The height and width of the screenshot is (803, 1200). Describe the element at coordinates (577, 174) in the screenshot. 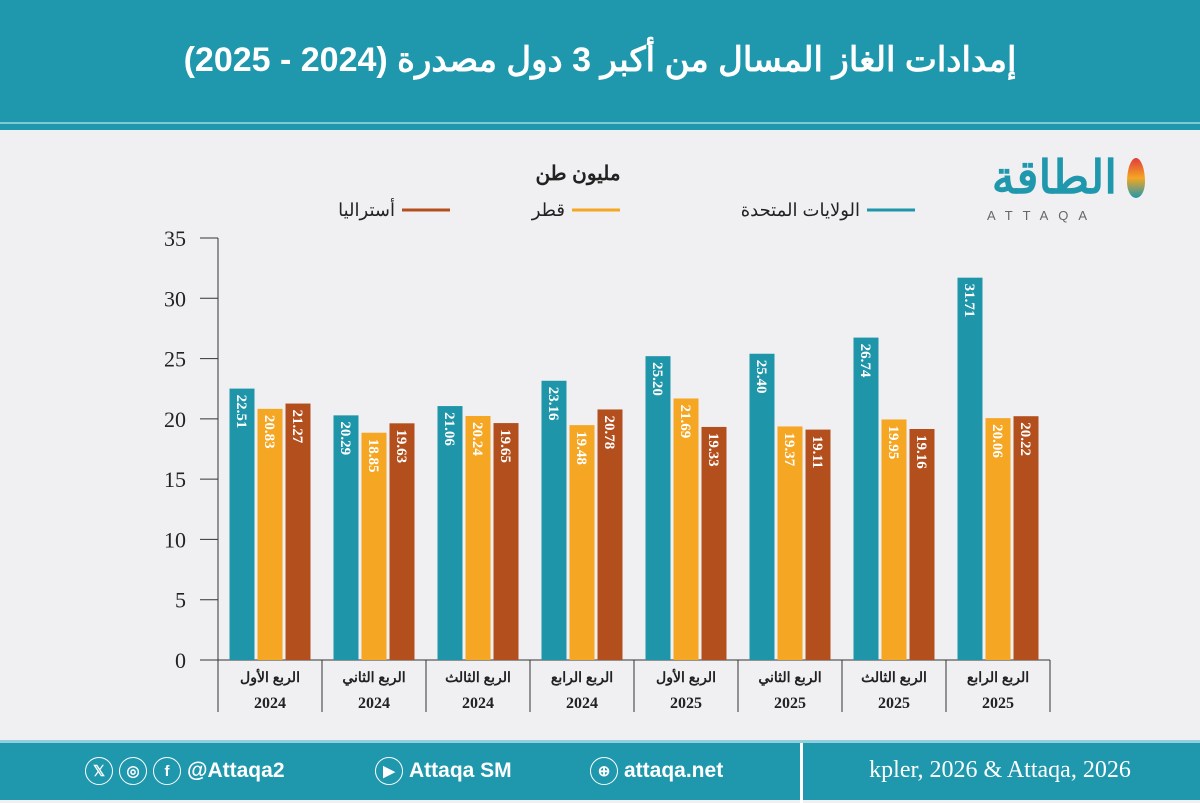

I see `unit-label: مليون طن` at that location.